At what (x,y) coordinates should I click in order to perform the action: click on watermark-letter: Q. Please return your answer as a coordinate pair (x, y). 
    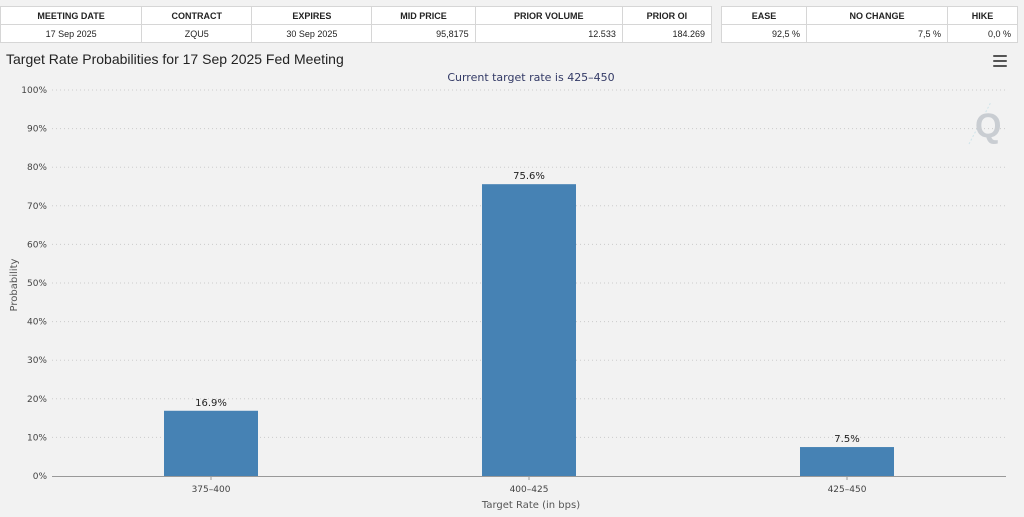
    Looking at the image, I should click on (988, 126).